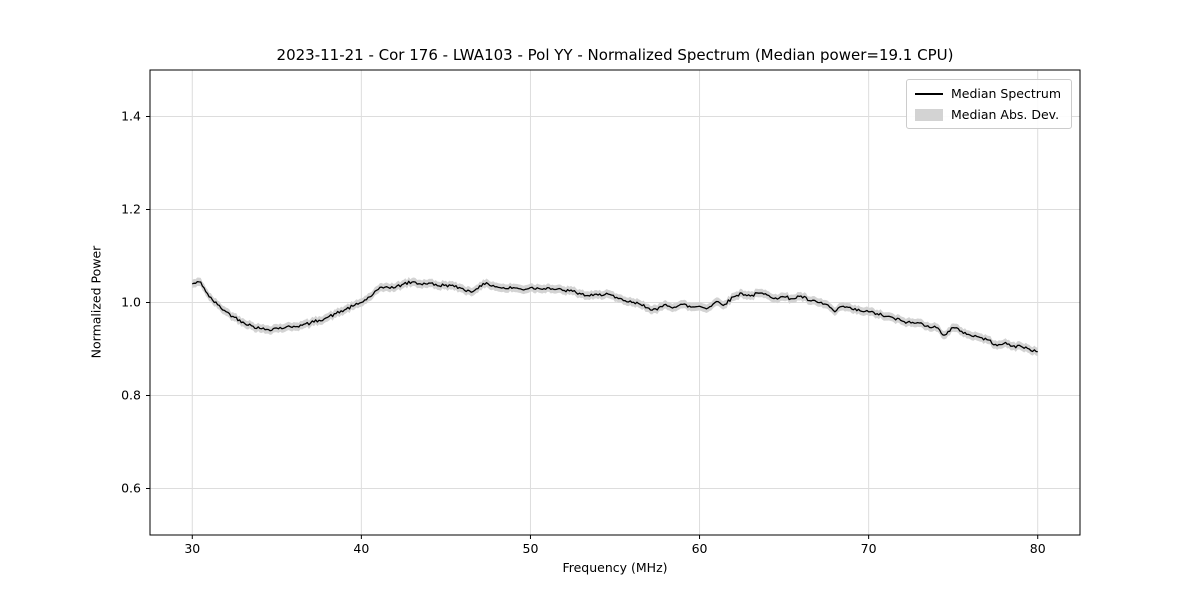 The width and height of the screenshot is (1200, 600). Describe the element at coordinates (928, 93) in the screenshot. I see `median-spectrum-line-swatch` at that location.